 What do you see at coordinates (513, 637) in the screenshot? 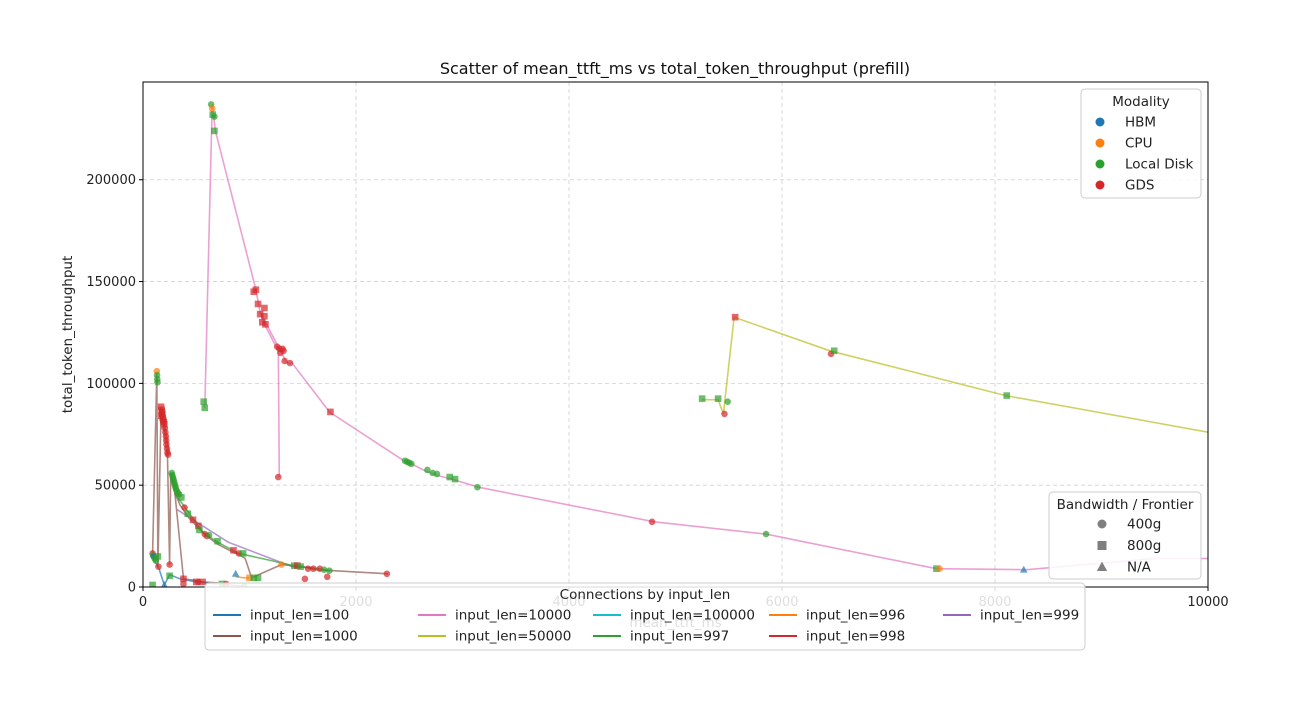
I see `connections-legend-label: input_len=50000` at bounding box center [513, 637].